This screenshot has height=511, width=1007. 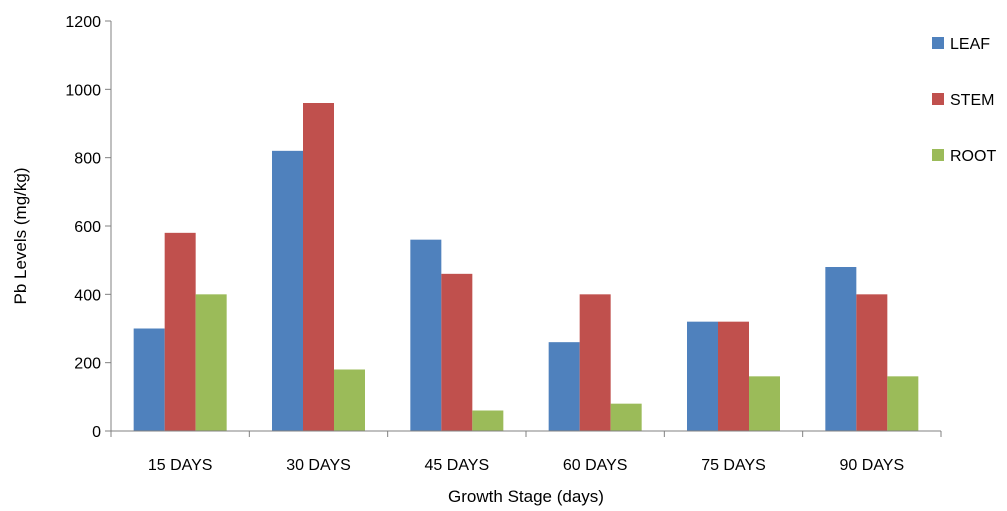 I want to click on legend-swatch-root, so click(x=938, y=155).